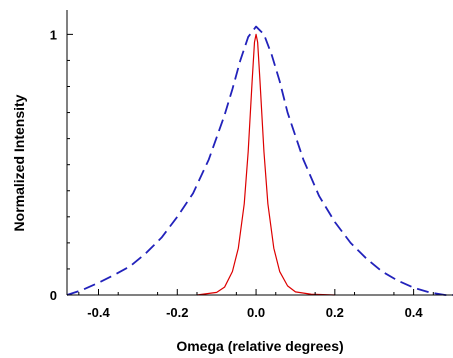  What do you see at coordinates (259, 346) in the screenshot?
I see `x-axis-title: Omega (relative degrees)` at bounding box center [259, 346].